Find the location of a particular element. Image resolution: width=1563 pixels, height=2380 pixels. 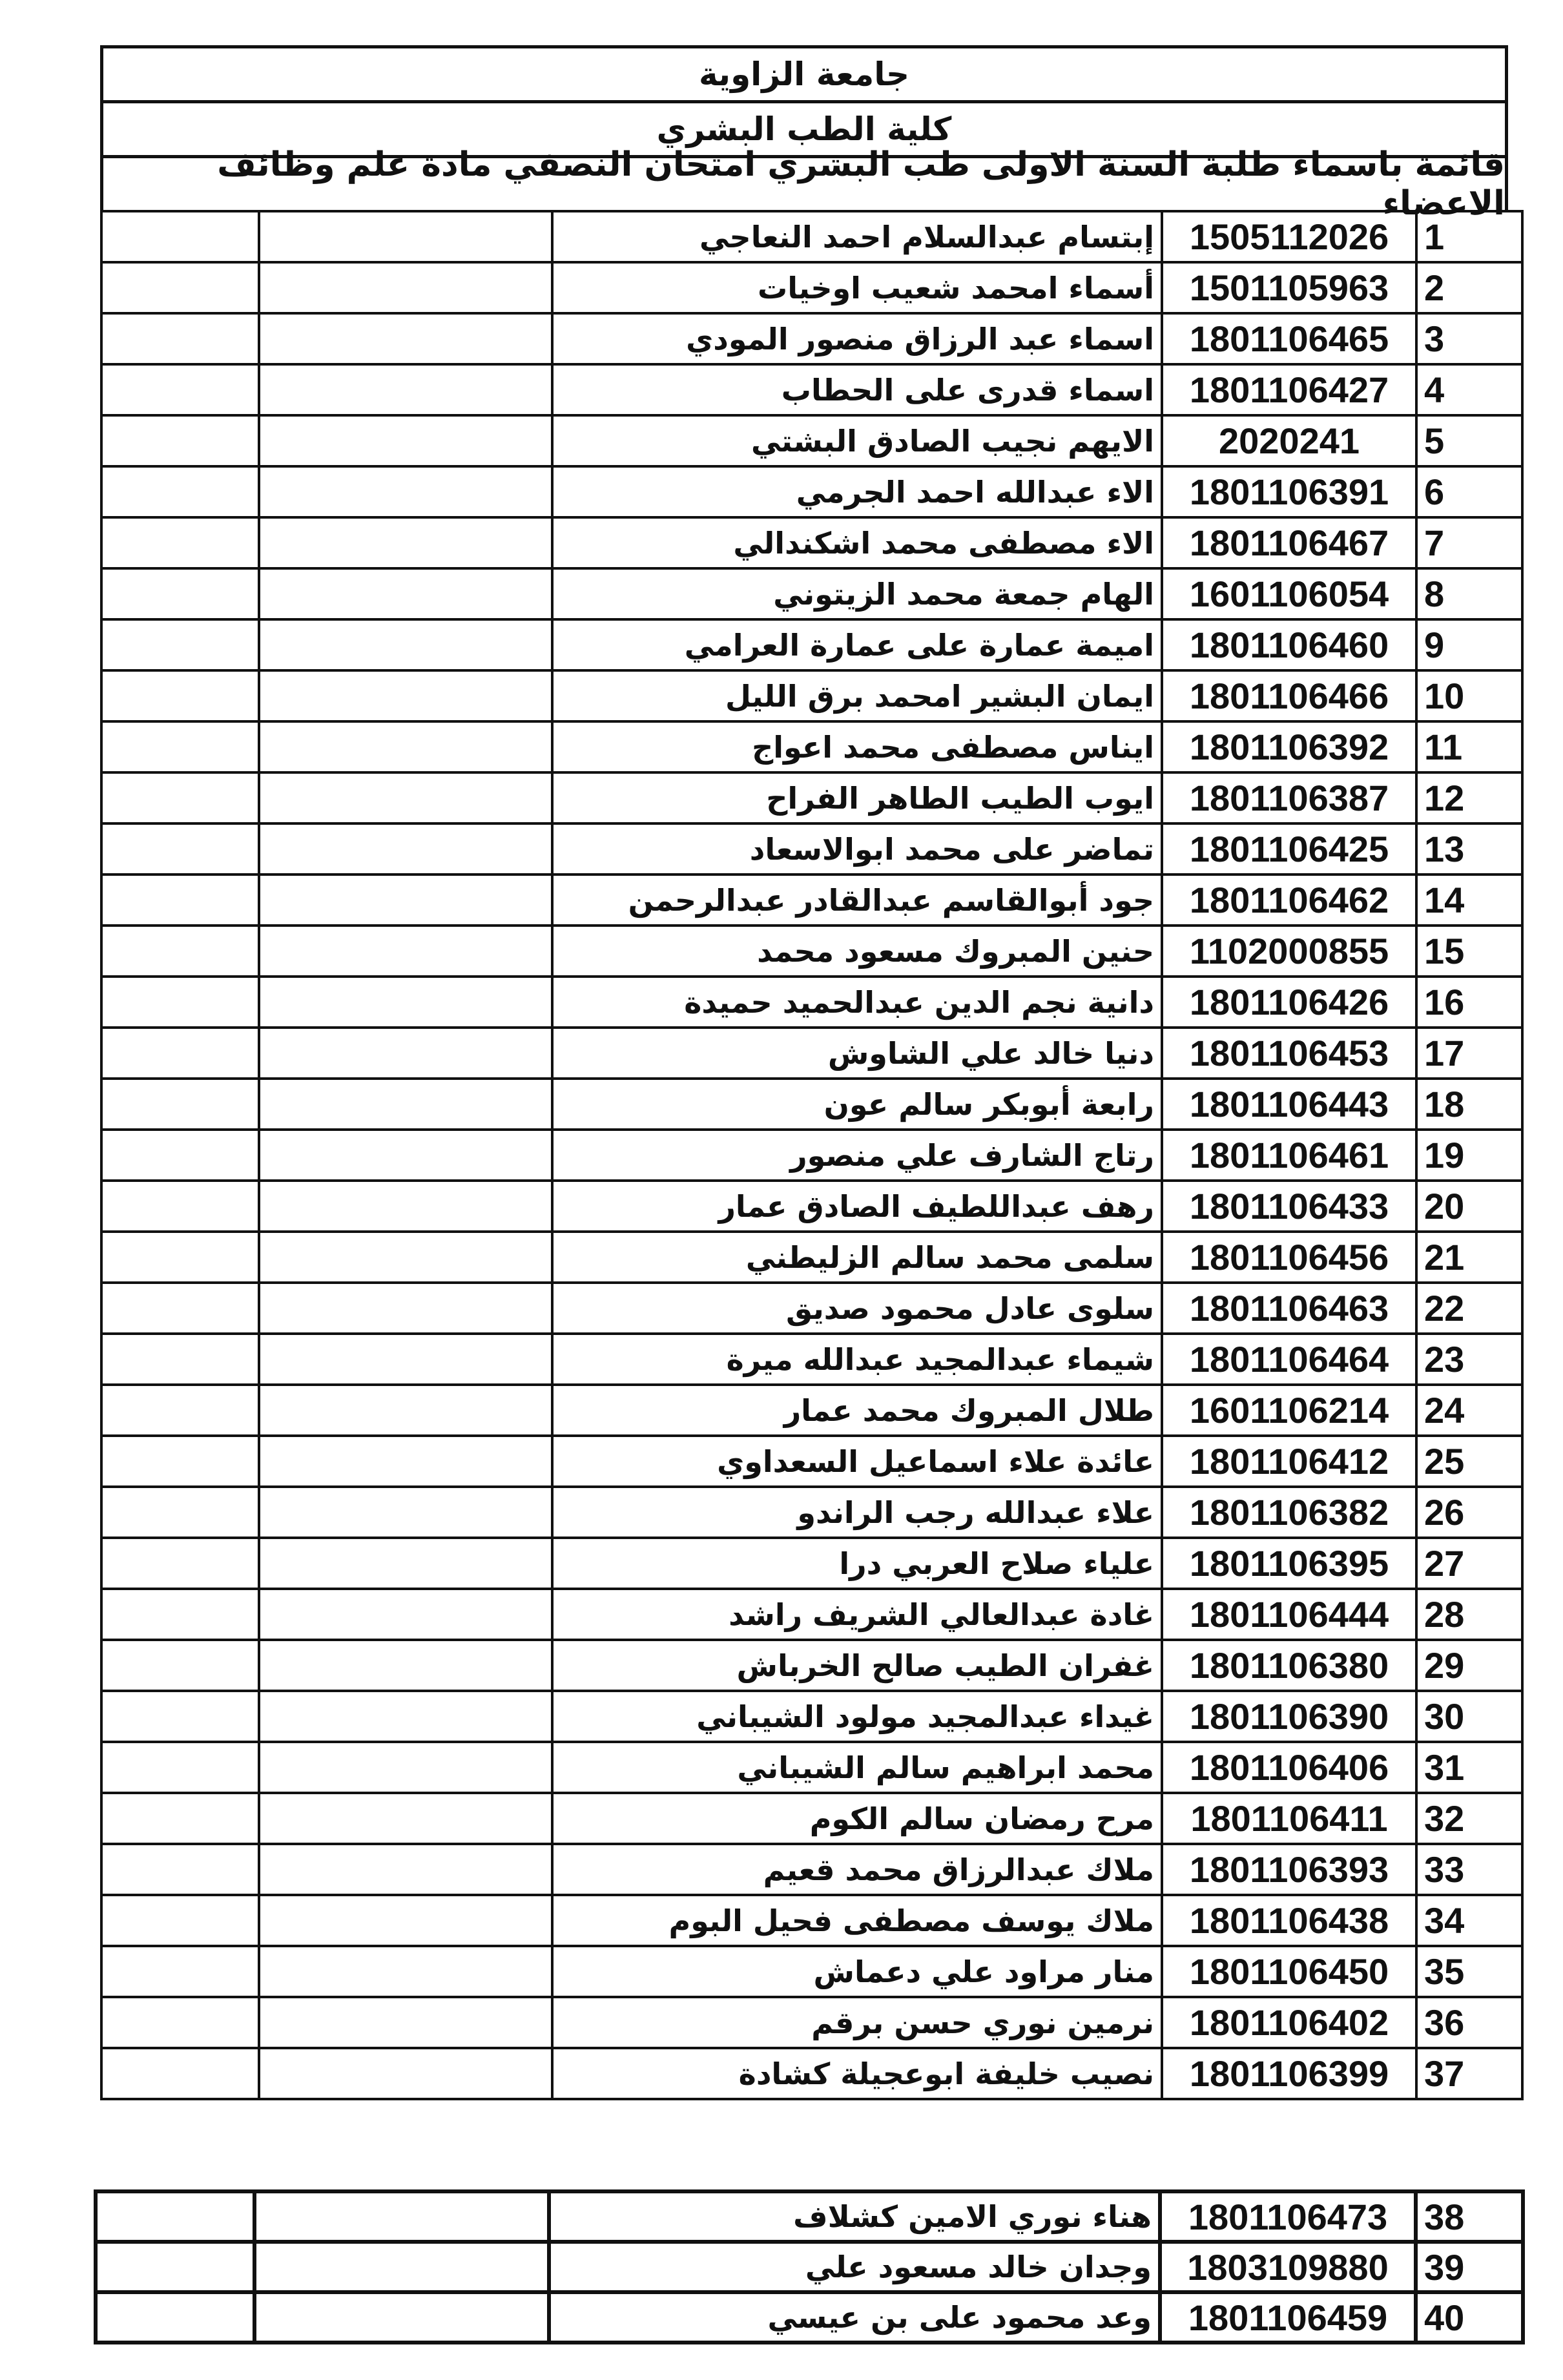

row-number: 23 is located at coordinates (1469, 1359).